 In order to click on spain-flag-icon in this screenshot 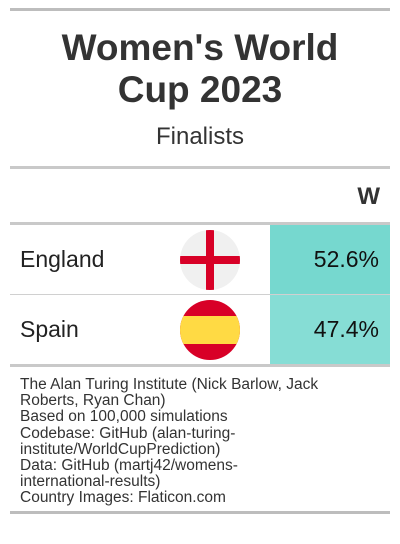, I will do `click(210, 330)`.